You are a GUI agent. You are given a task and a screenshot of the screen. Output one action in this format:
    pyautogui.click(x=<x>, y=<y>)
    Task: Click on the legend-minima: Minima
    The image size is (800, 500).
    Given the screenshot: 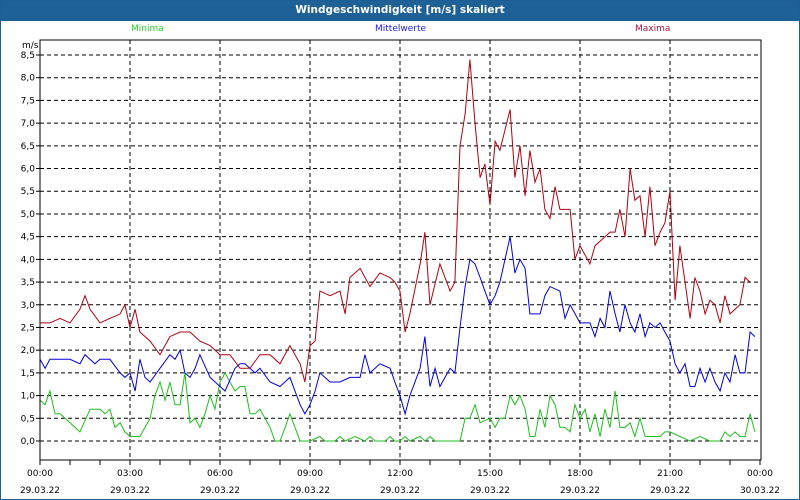 What is the action you would take?
    pyautogui.click(x=147, y=29)
    